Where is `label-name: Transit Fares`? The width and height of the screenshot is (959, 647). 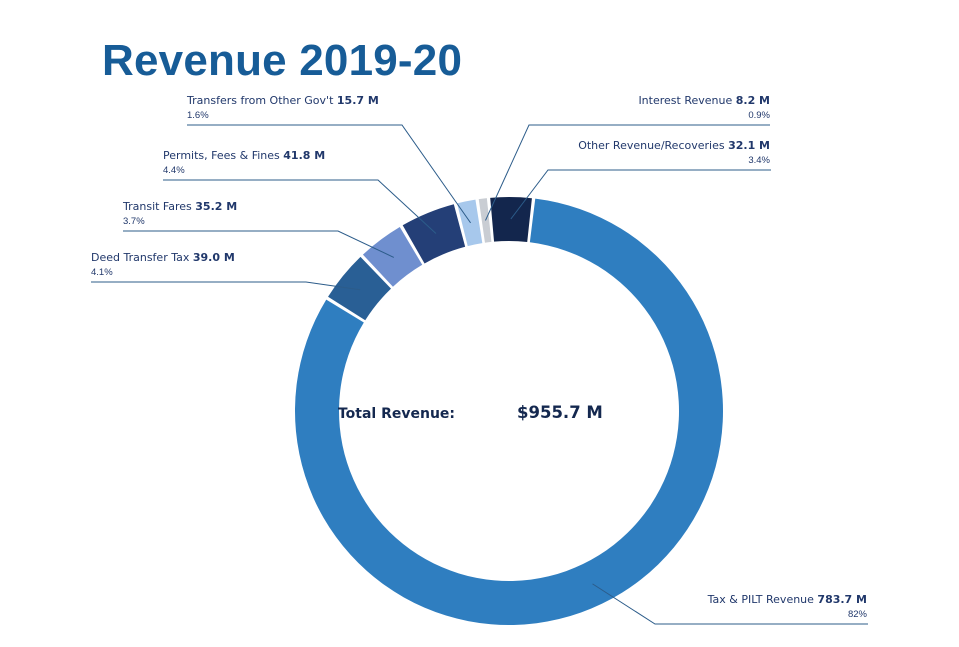 label-name: Transit Fares is located at coordinates (158, 206).